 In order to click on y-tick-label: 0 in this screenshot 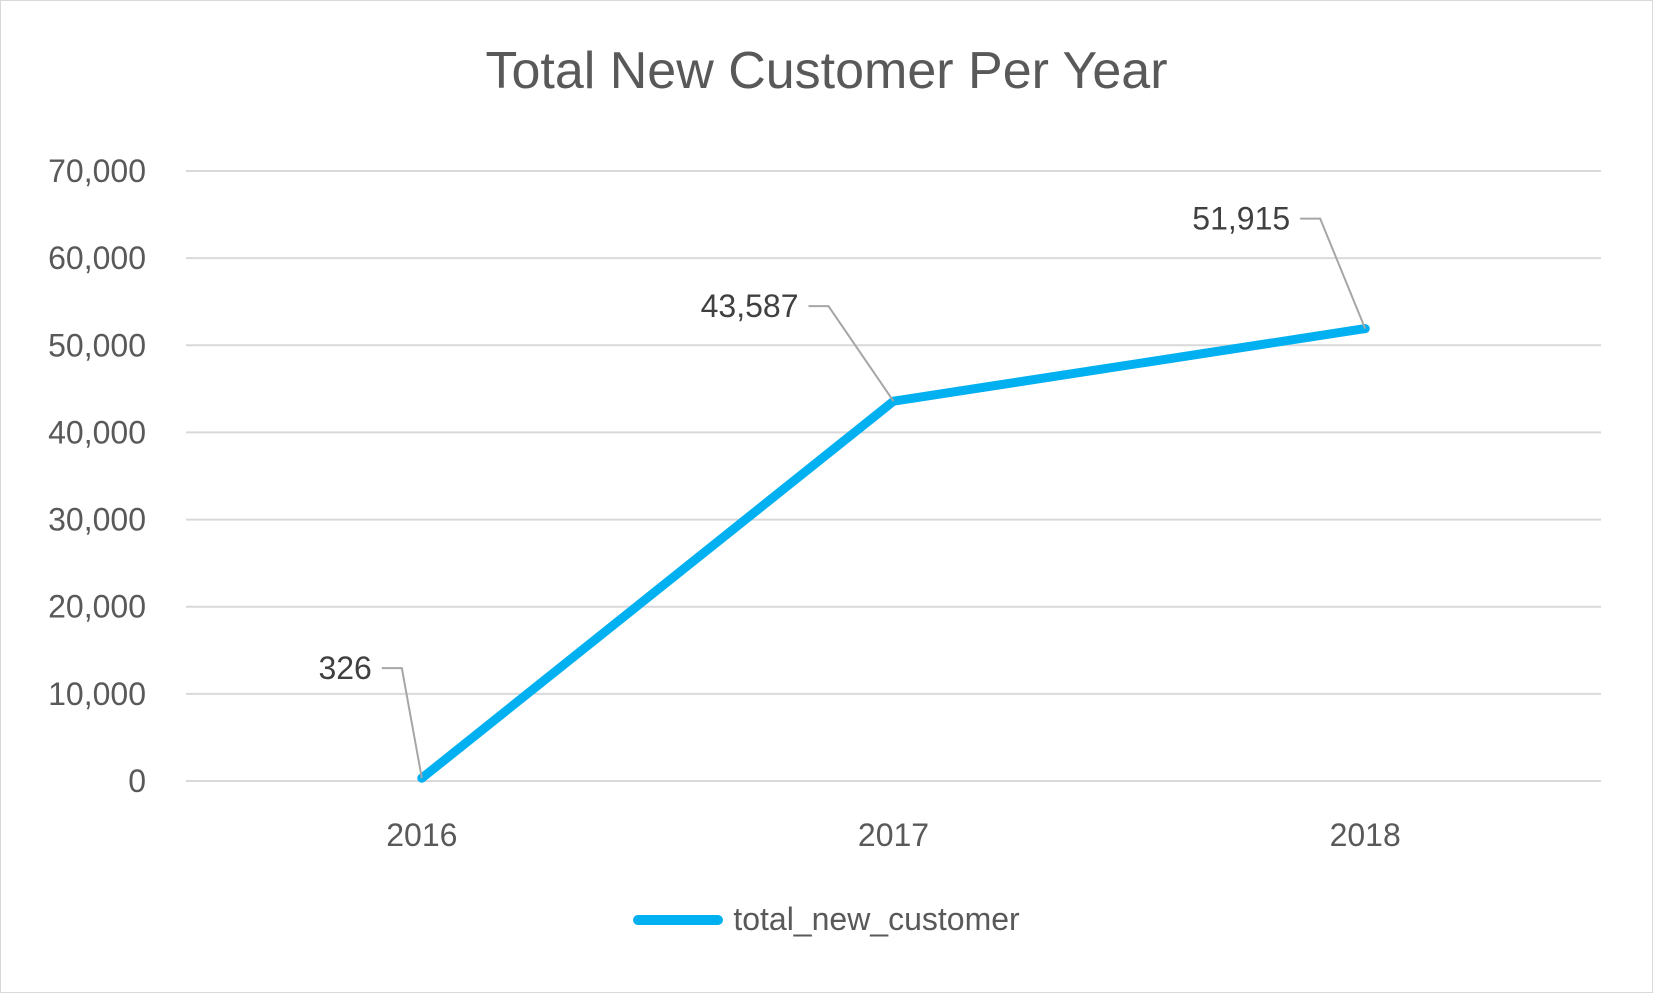, I will do `click(137, 781)`.